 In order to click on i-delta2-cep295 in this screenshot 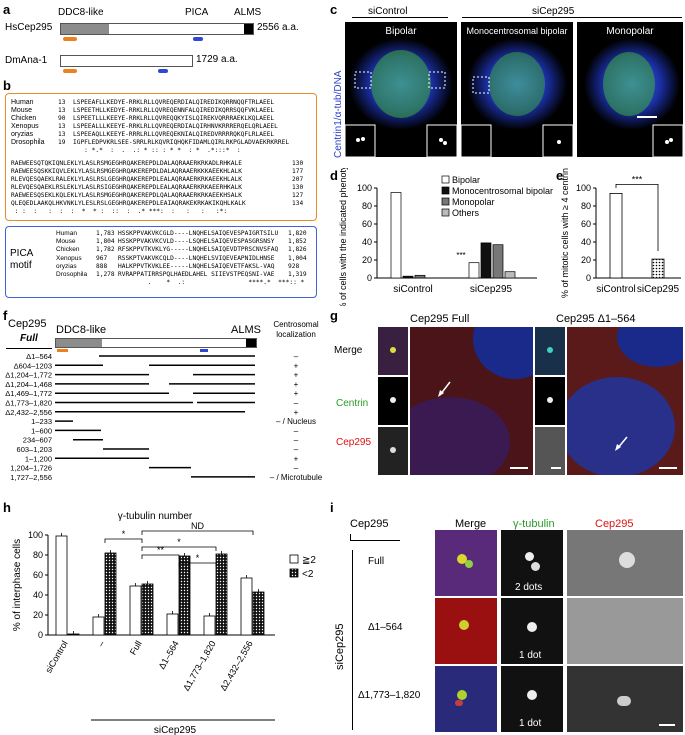, I will do `click(625, 699)`.